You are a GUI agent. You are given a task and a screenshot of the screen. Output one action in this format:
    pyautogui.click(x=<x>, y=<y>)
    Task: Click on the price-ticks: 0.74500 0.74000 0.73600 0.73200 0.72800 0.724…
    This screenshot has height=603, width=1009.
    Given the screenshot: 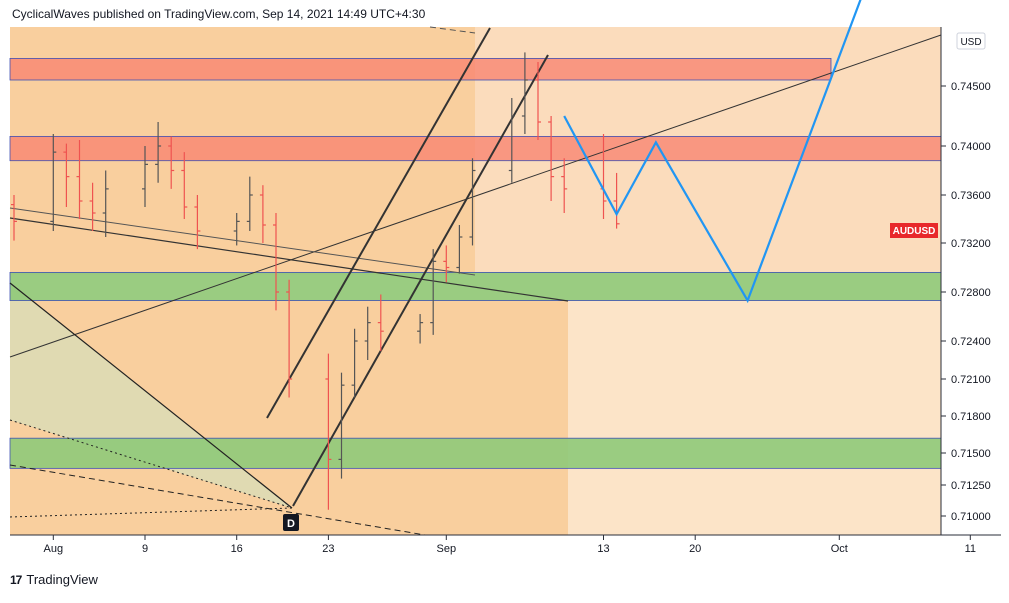 What is the action you would take?
    pyautogui.click(x=966, y=302)
    